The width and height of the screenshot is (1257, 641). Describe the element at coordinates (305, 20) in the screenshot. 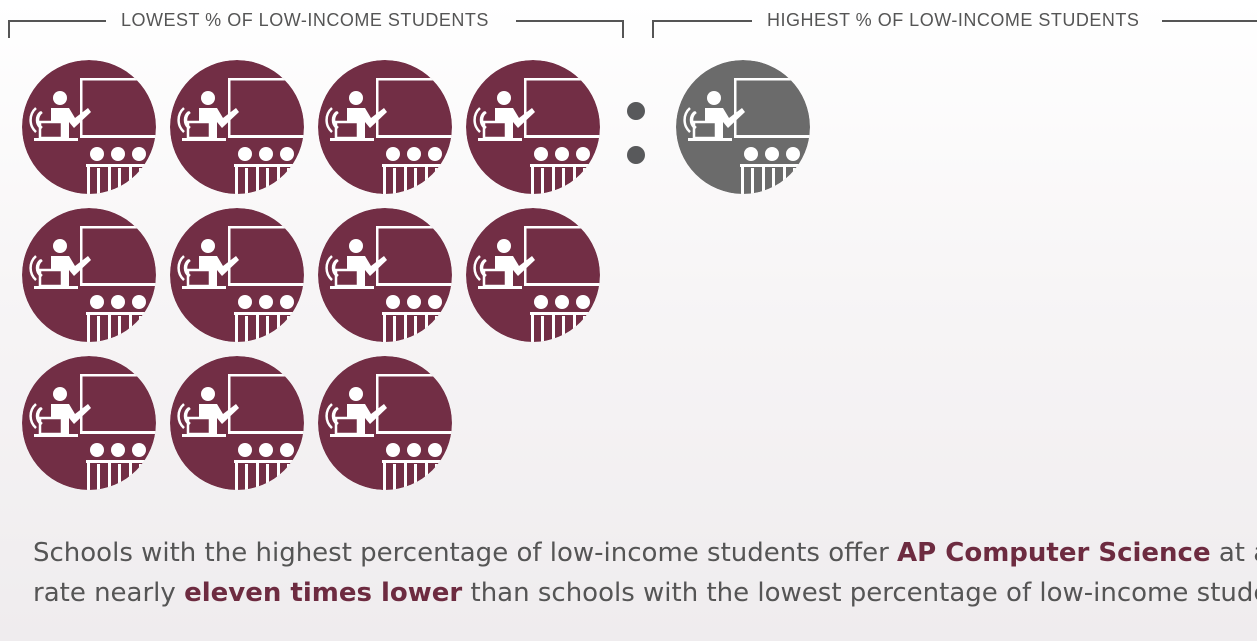

I see `lowest-group-label: LOWEST % OF LOW-INCOME STUDENTS` at that location.